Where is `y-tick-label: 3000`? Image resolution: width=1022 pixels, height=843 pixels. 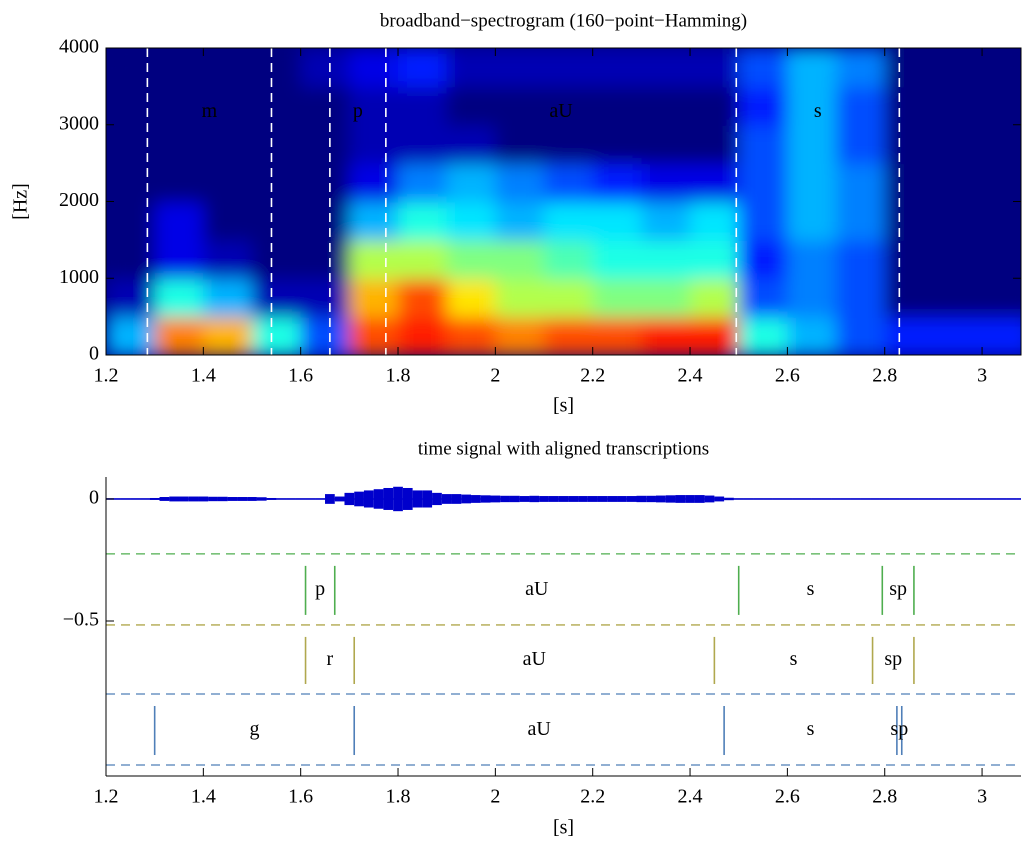 y-tick-label: 3000 is located at coordinates (79, 123).